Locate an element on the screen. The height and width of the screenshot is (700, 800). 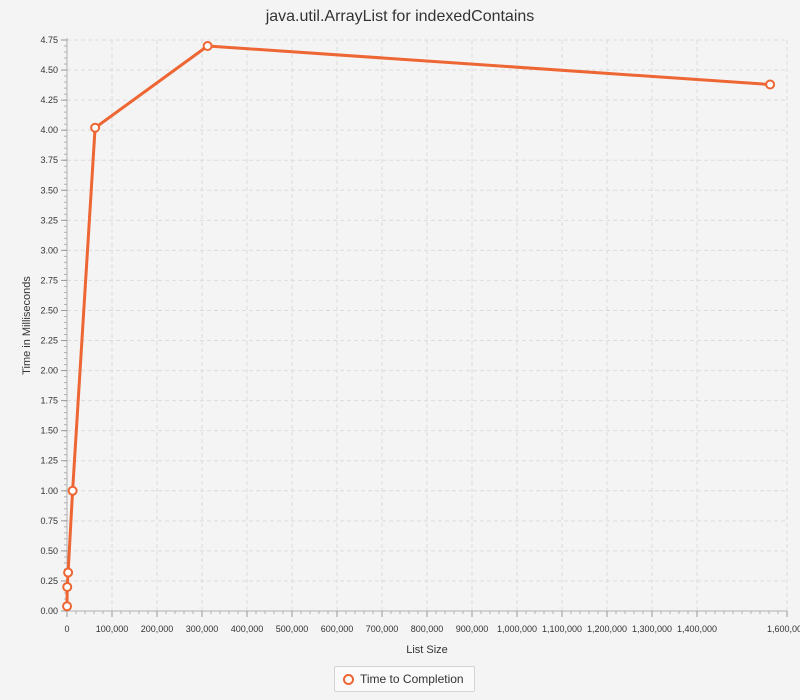
x-tick-label: 1,000,000 is located at coordinates (517, 629).